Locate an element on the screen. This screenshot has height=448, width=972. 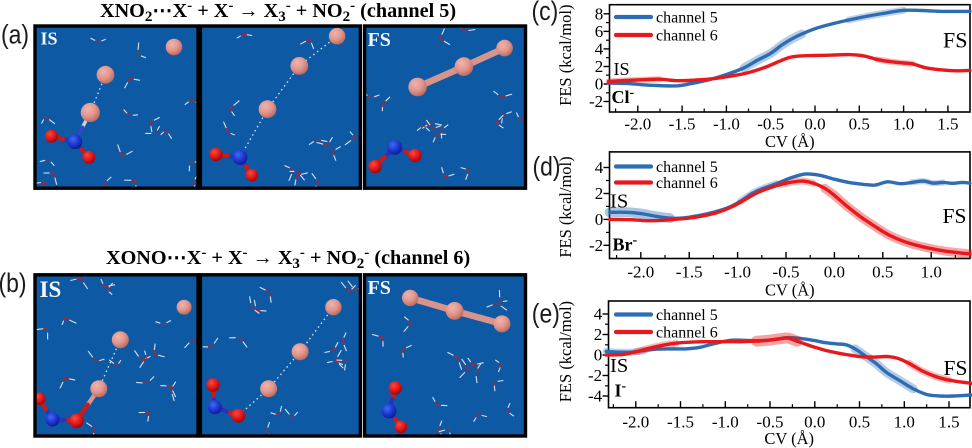
svg-text: (a) is located at coordinates (15, 35).